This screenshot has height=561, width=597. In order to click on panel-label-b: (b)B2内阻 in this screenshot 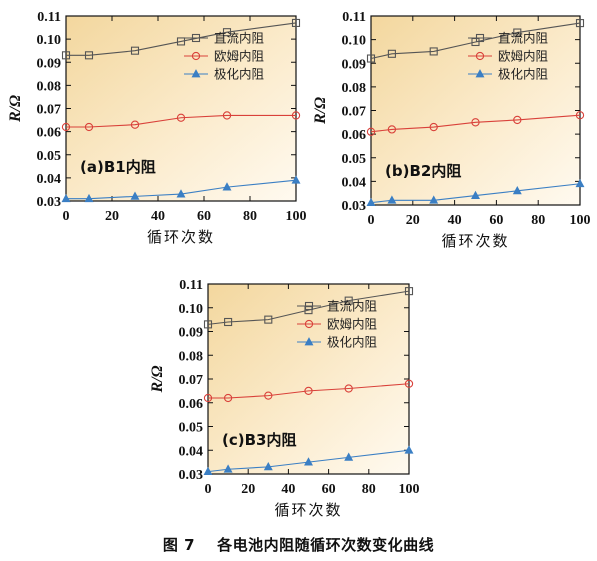, I will do `click(423, 171)`.